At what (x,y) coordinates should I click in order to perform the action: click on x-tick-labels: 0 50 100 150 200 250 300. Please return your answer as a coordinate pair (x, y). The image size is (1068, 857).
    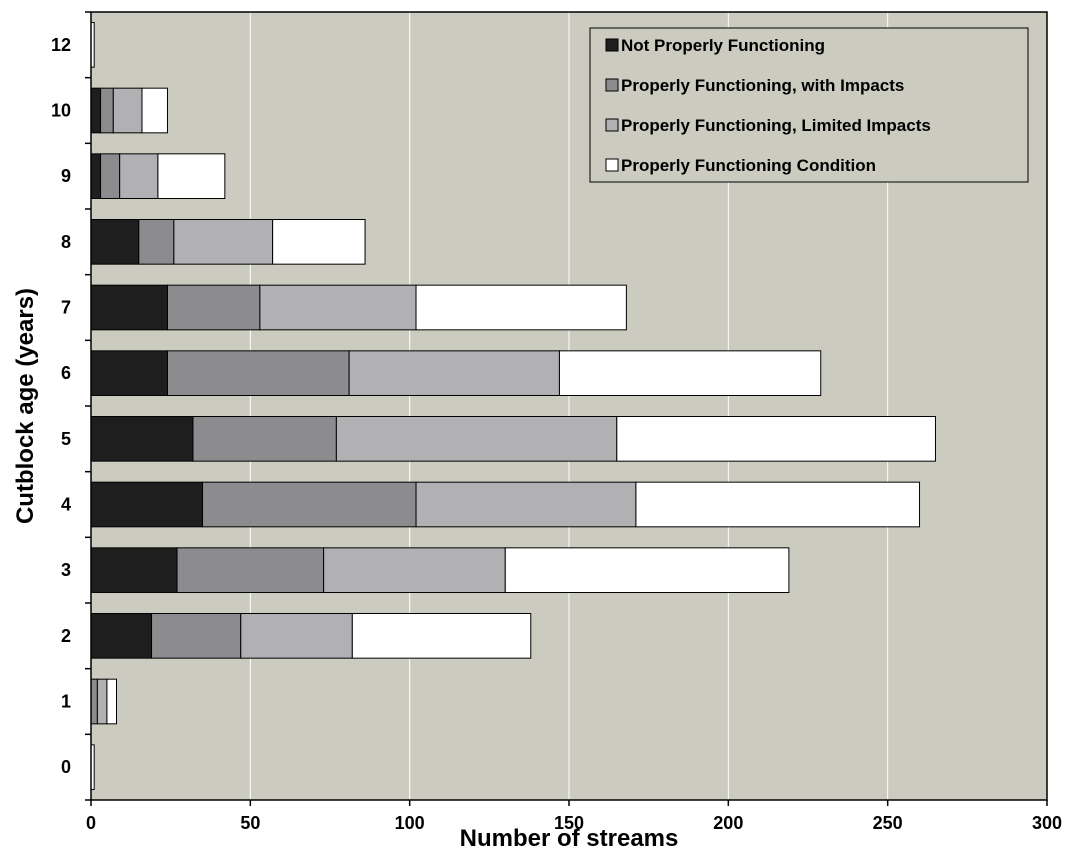
    Looking at the image, I should click on (574, 823).